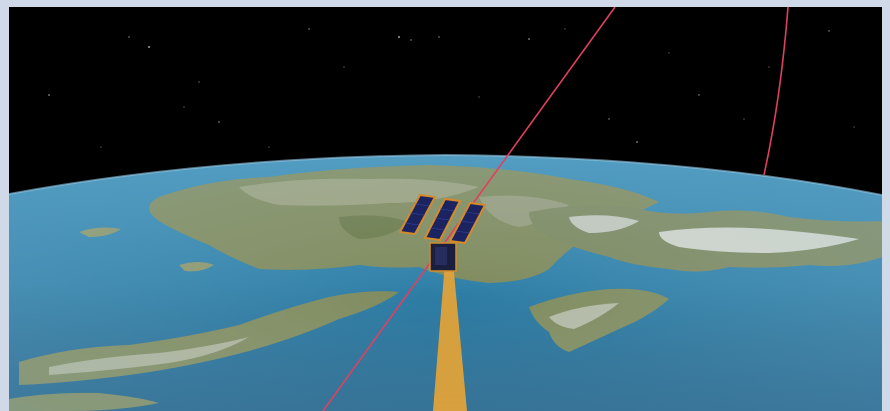 Image resolution: width=890 pixels, height=411 pixels. Describe the element at coordinates (442, 219) in the screenshot. I see `solar-panels` at that location.